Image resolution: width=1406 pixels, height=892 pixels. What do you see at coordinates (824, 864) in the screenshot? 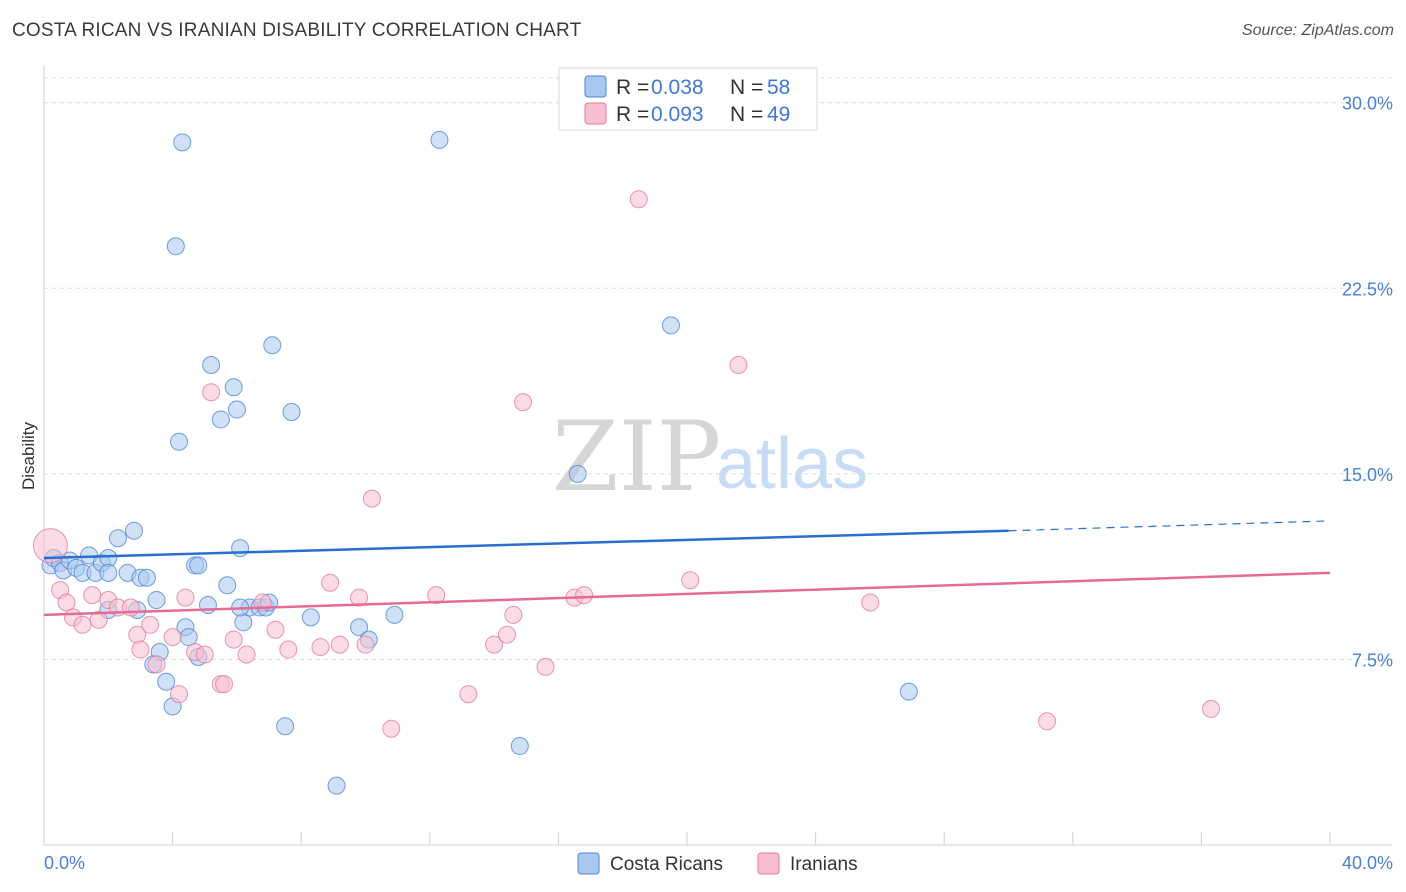
I see `legend-bottom-label-iranians: Iranians` at bounding box center [824, 864].